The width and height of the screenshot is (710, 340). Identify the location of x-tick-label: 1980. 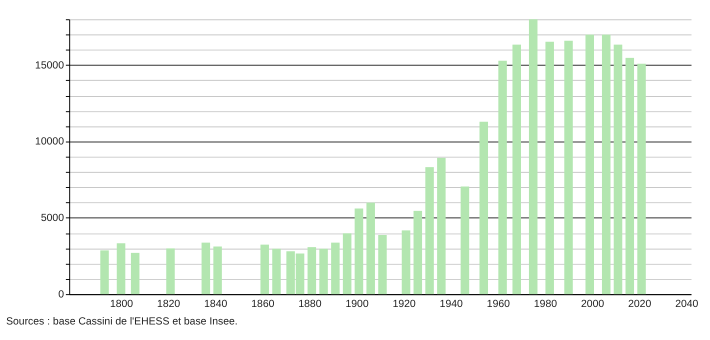
(546, 304).